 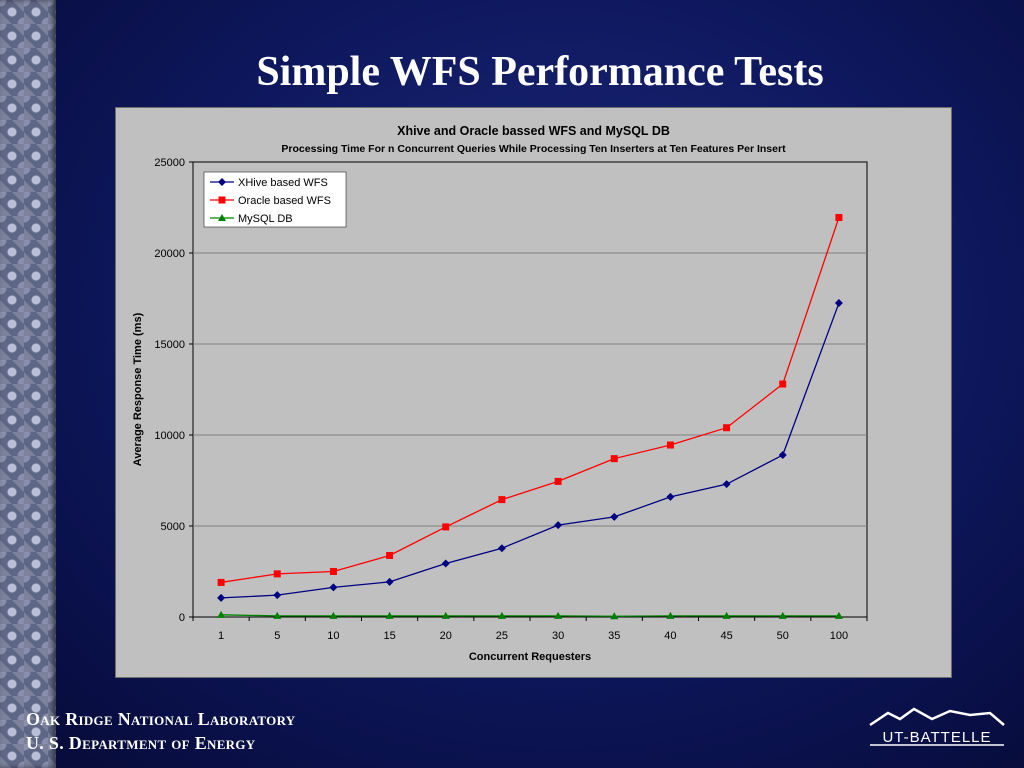 What do you see at coordinates (141, 743) in the screenshot?
I see `footer-doe-name: U. S. Department of Energy` at bounding box center [141, 743].